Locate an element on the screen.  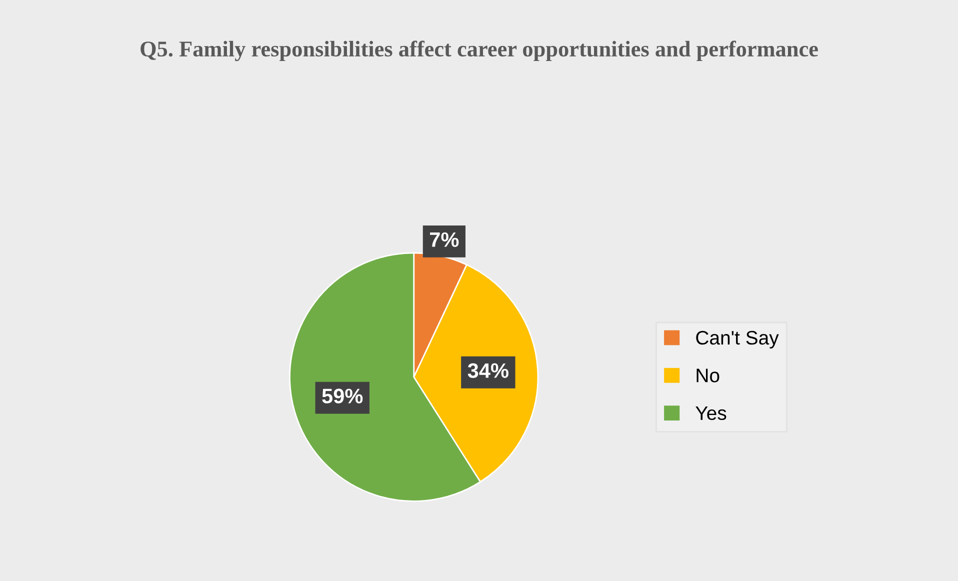
data-label: 7% is located at coordinates (444, 239).